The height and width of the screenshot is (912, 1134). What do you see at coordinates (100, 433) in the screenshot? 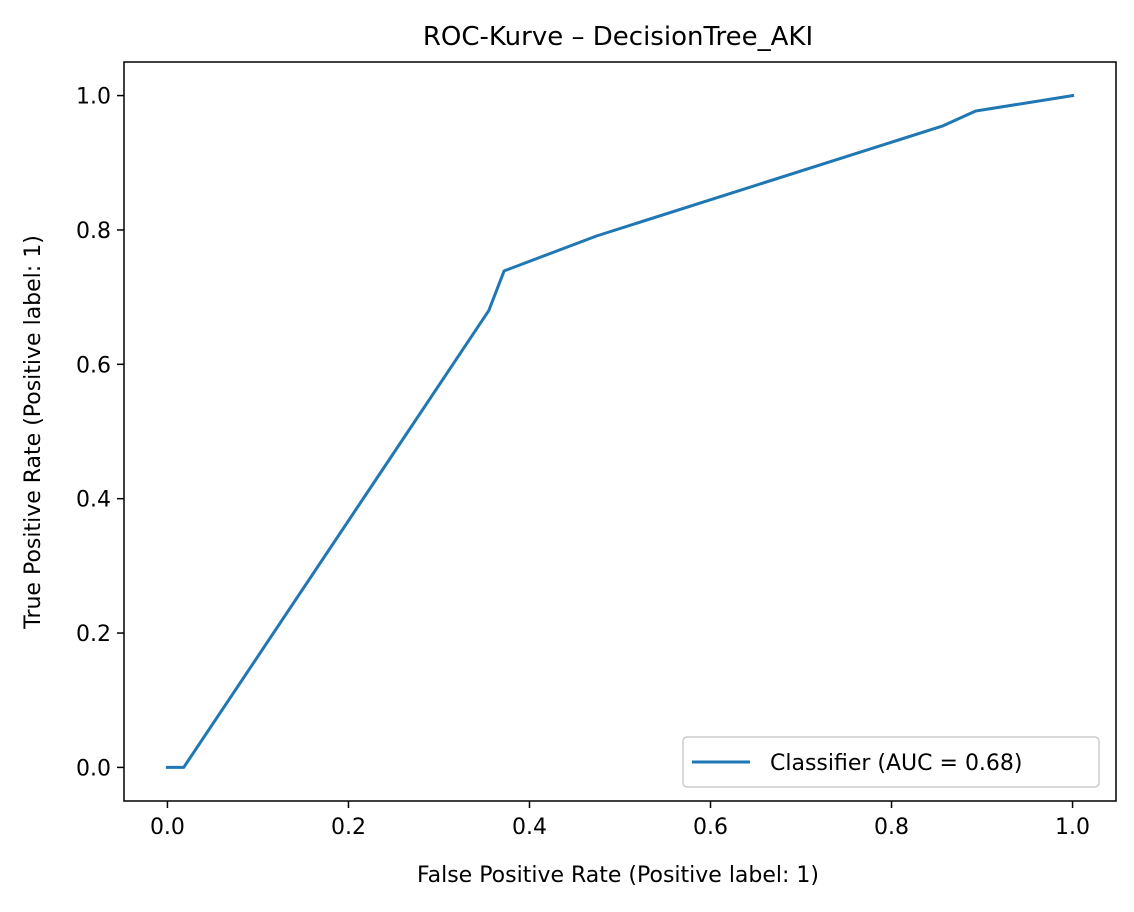
I see `y-axis-ticks: 0.0 0.2 0.4 0.6 0.8 1.0` at bounding box center [100, 433].